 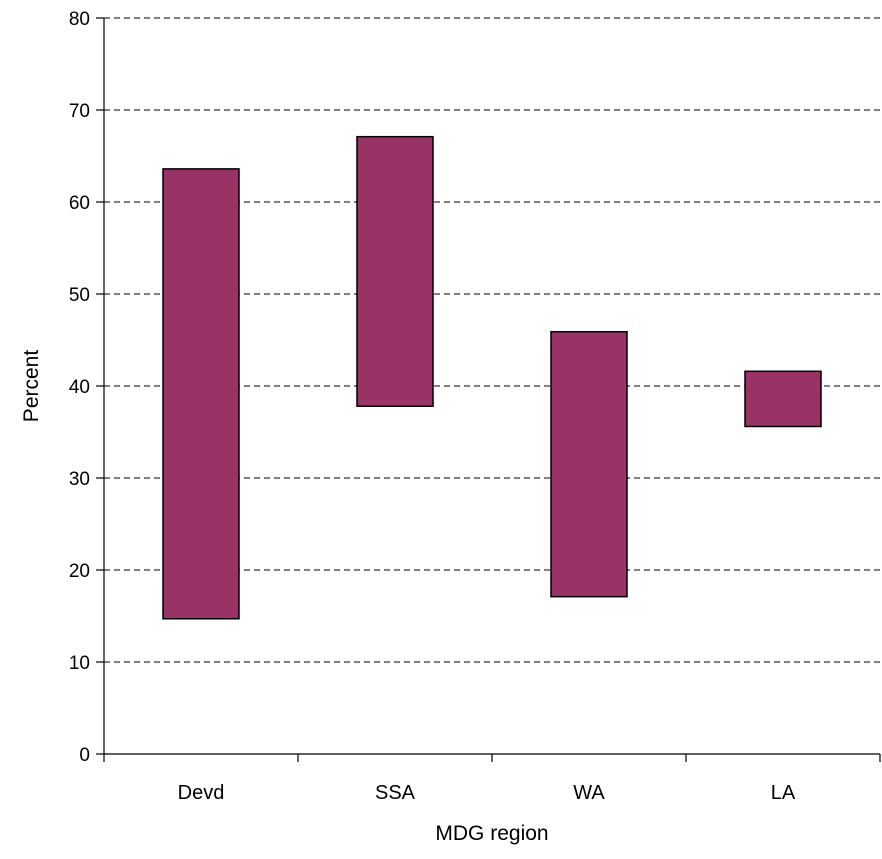 I want to click on y-tick-label: 50, so click(x=79, y=295).